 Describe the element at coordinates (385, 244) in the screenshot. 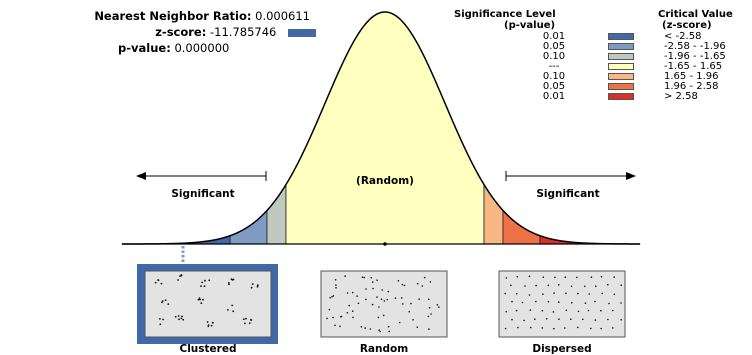

I see `center-dot` at that location.